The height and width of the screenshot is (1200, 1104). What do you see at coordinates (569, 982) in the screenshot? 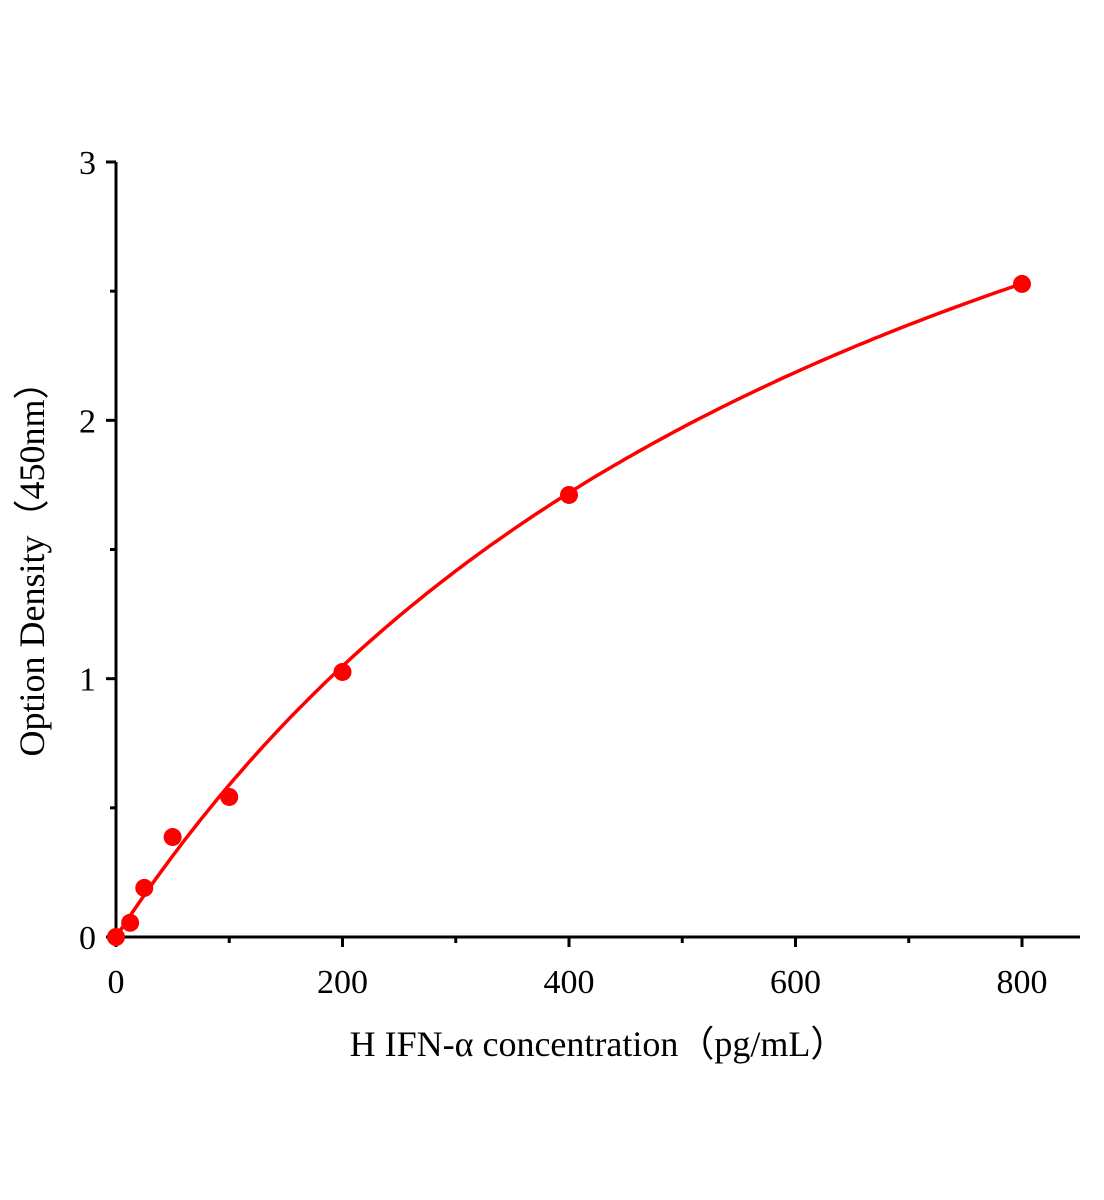
I see `x-tick-label: 400` at bounding box center [569, 982].